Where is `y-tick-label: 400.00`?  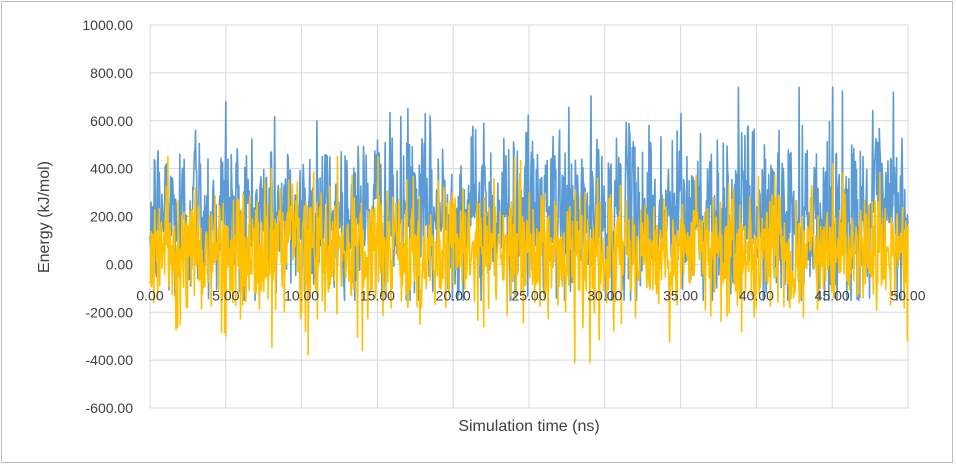 y-tick-label: 400.00 is located at coordinates (111, 169).